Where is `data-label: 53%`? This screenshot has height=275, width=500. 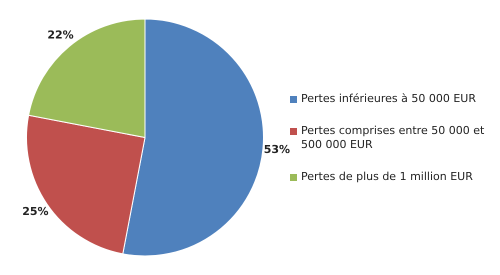 data-label: 53% is located at coordinates (277, 149).